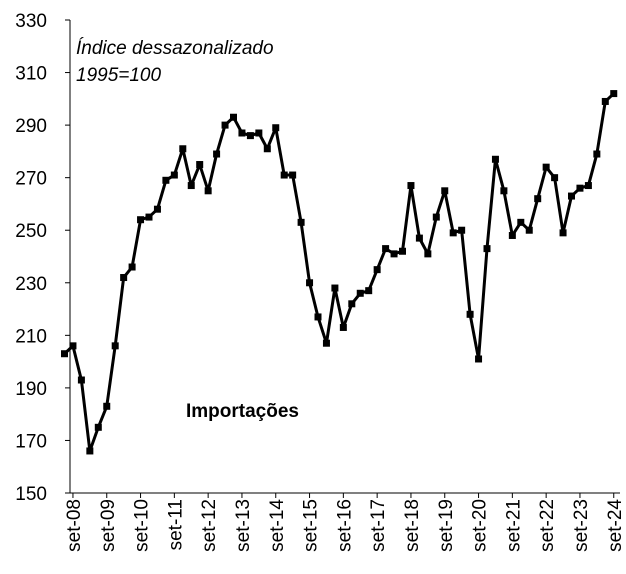 Image resolution: width=626 pixels, height=574 pixels. Describe the element at coordinates (175, 524) in the screenshot. I see `x-tick-label: set-11` at that location.